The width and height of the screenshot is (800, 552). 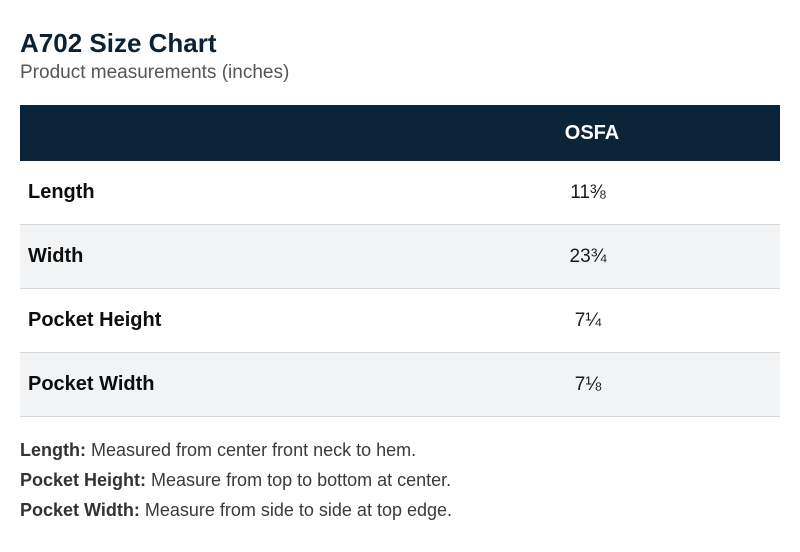 What do you see at coordinates (212, 193) in the screenshot?
I see `row-label-length: Length` at bounding box center [212, 193].